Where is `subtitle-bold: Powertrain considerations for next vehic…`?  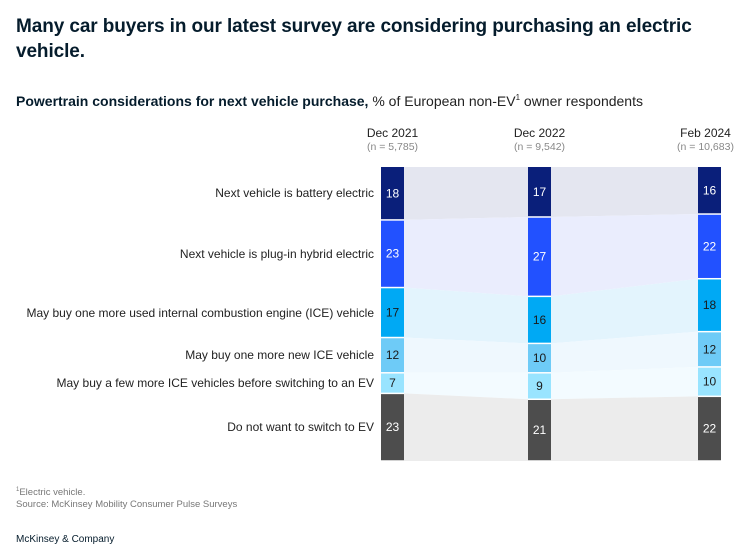 subtitle-bold: Powertrain considerations for next vehic… is located at coordinates (192, 101).